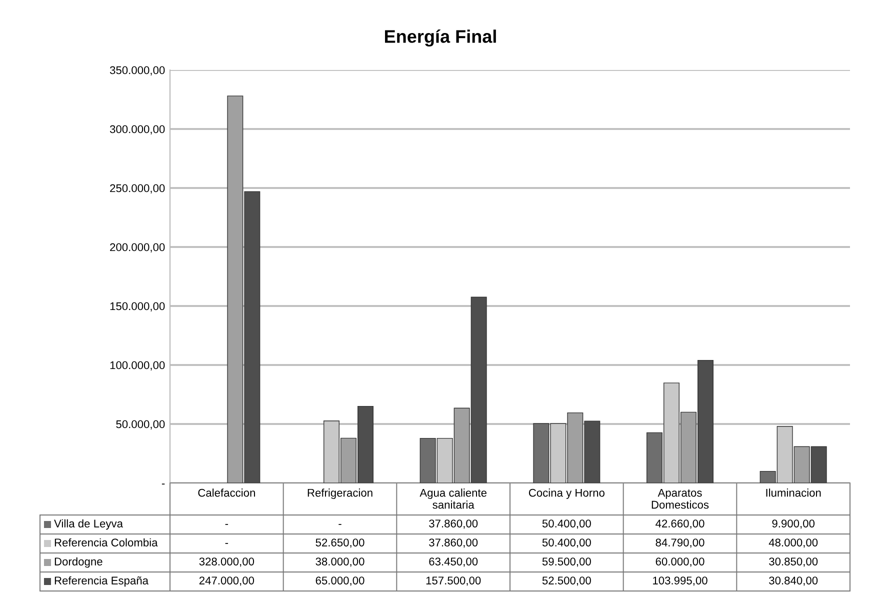 Image resolution: width=881 pixels, height=608 pixels. I want to click on chart-title: Energía Final, so click(440, 38).